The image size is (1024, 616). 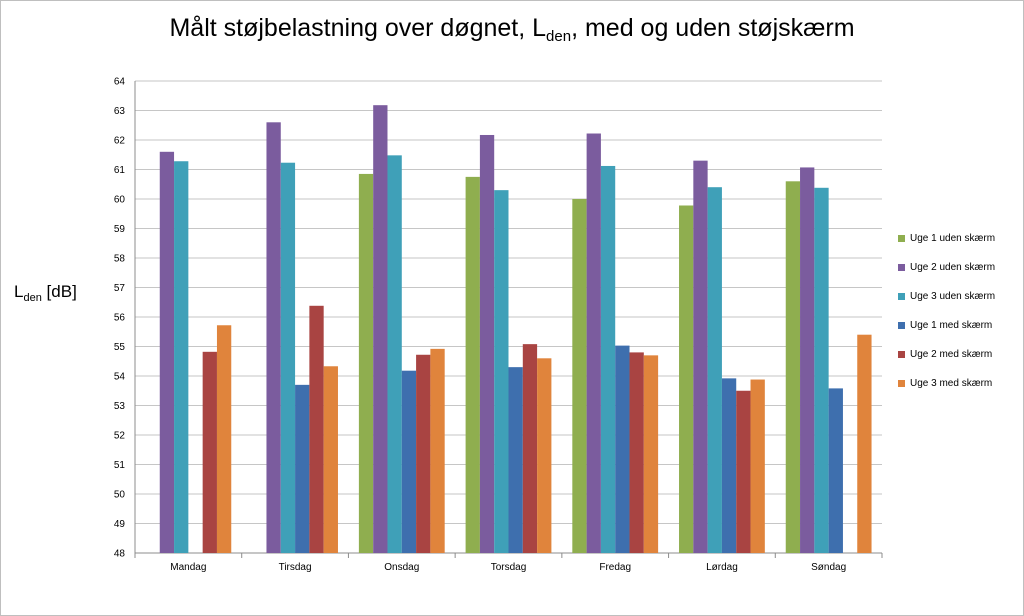 I want to click on y-tick-label: 51, so click(x=120, y=465).